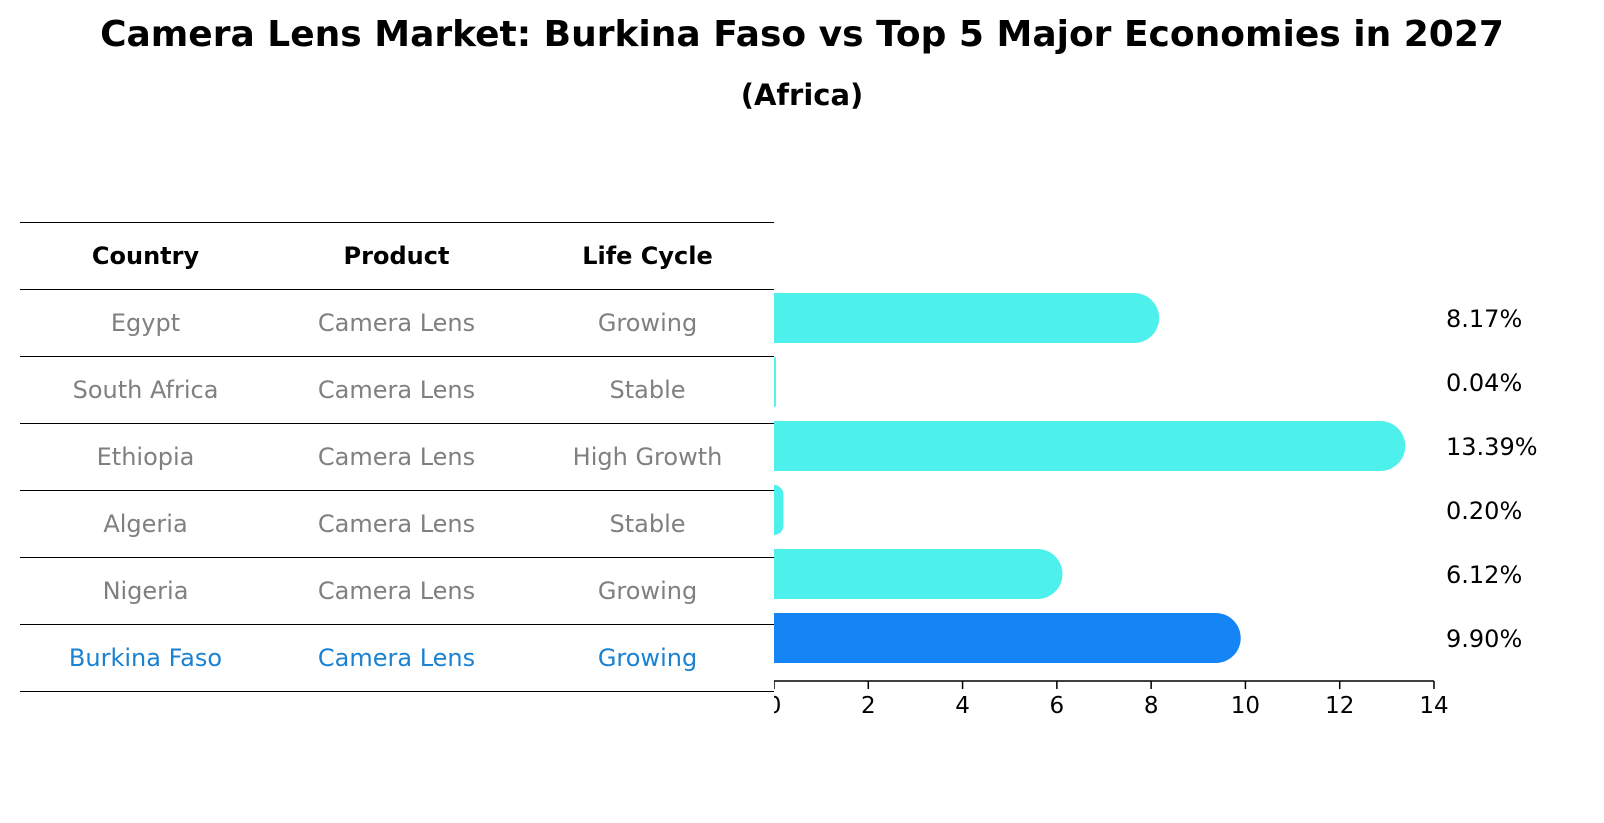 The width and height of the screenshot is (1604, 823). What do you see at coordinates (1057, 706) in the screenshot?
I see `x-tick-label: 6` at bounding box center [1057, 706].